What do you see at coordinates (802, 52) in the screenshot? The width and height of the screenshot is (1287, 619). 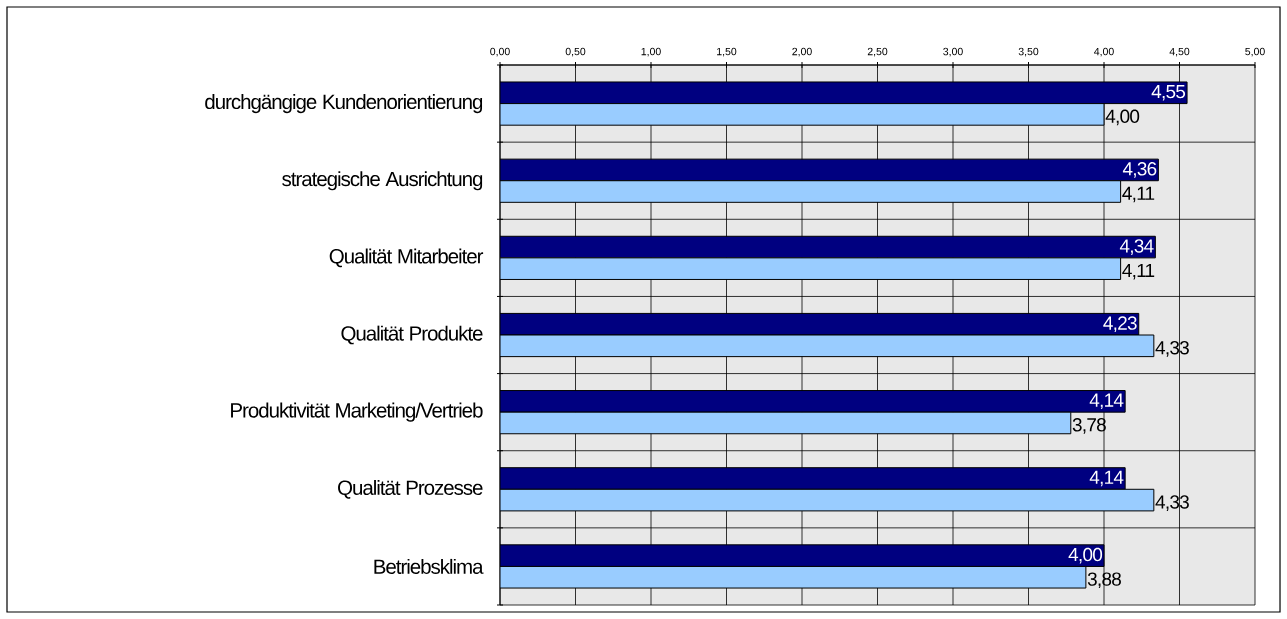 I see `x-tick-label: 2,00` at bounding box center [802, 52].